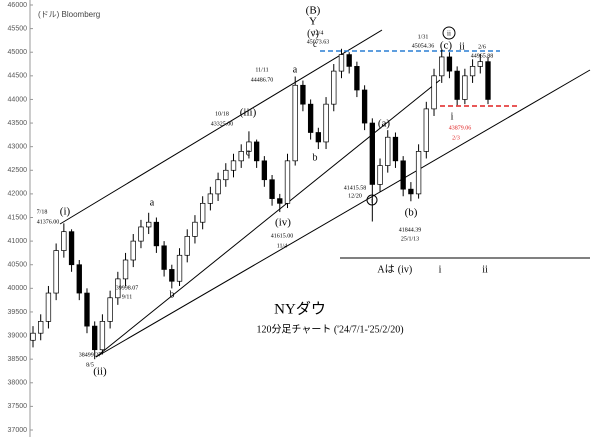 The height and width of the screenshot is (437, 605). Describe the element at coordinates (313, 11) in the screenshot. I see `annotation: (B)` at that location.